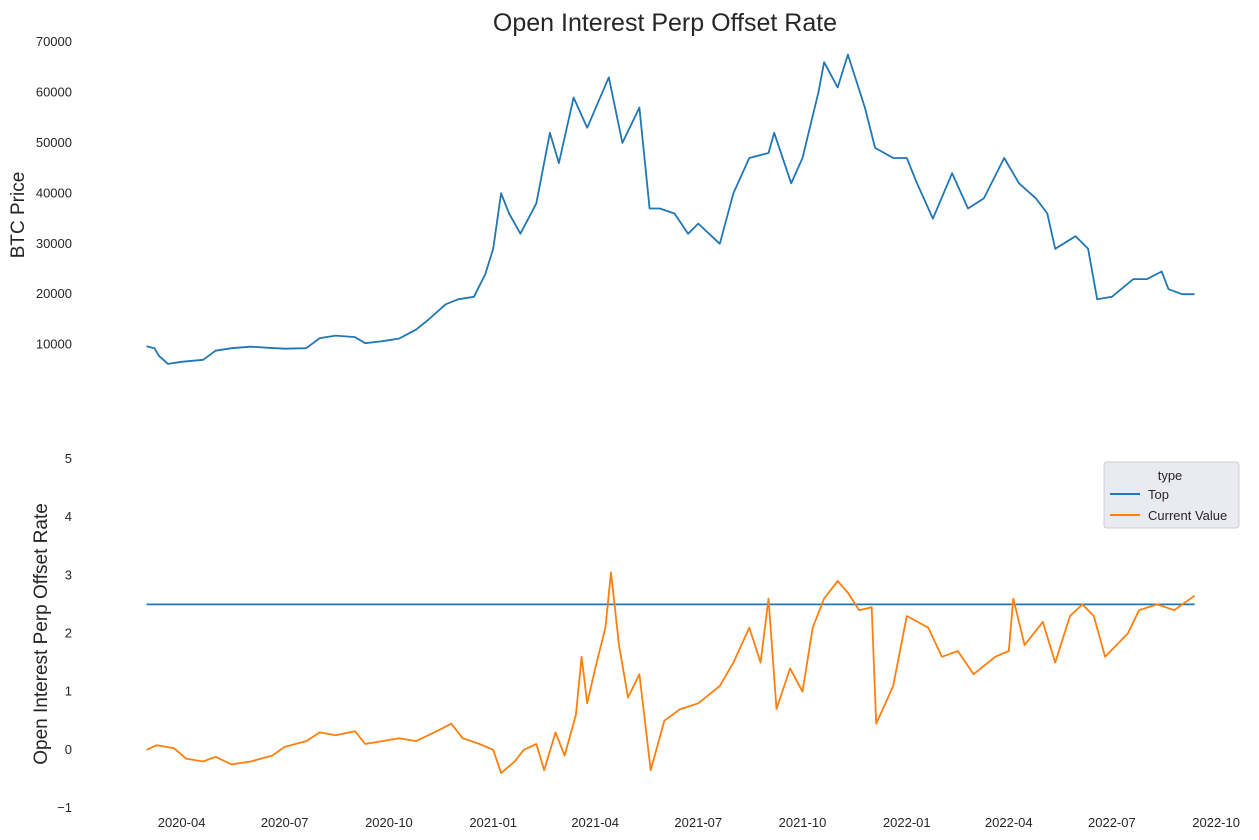  Describe the element at coordinates (803, 822) in the screenshot. I see `x-tick-label: 2021-10` at that location.